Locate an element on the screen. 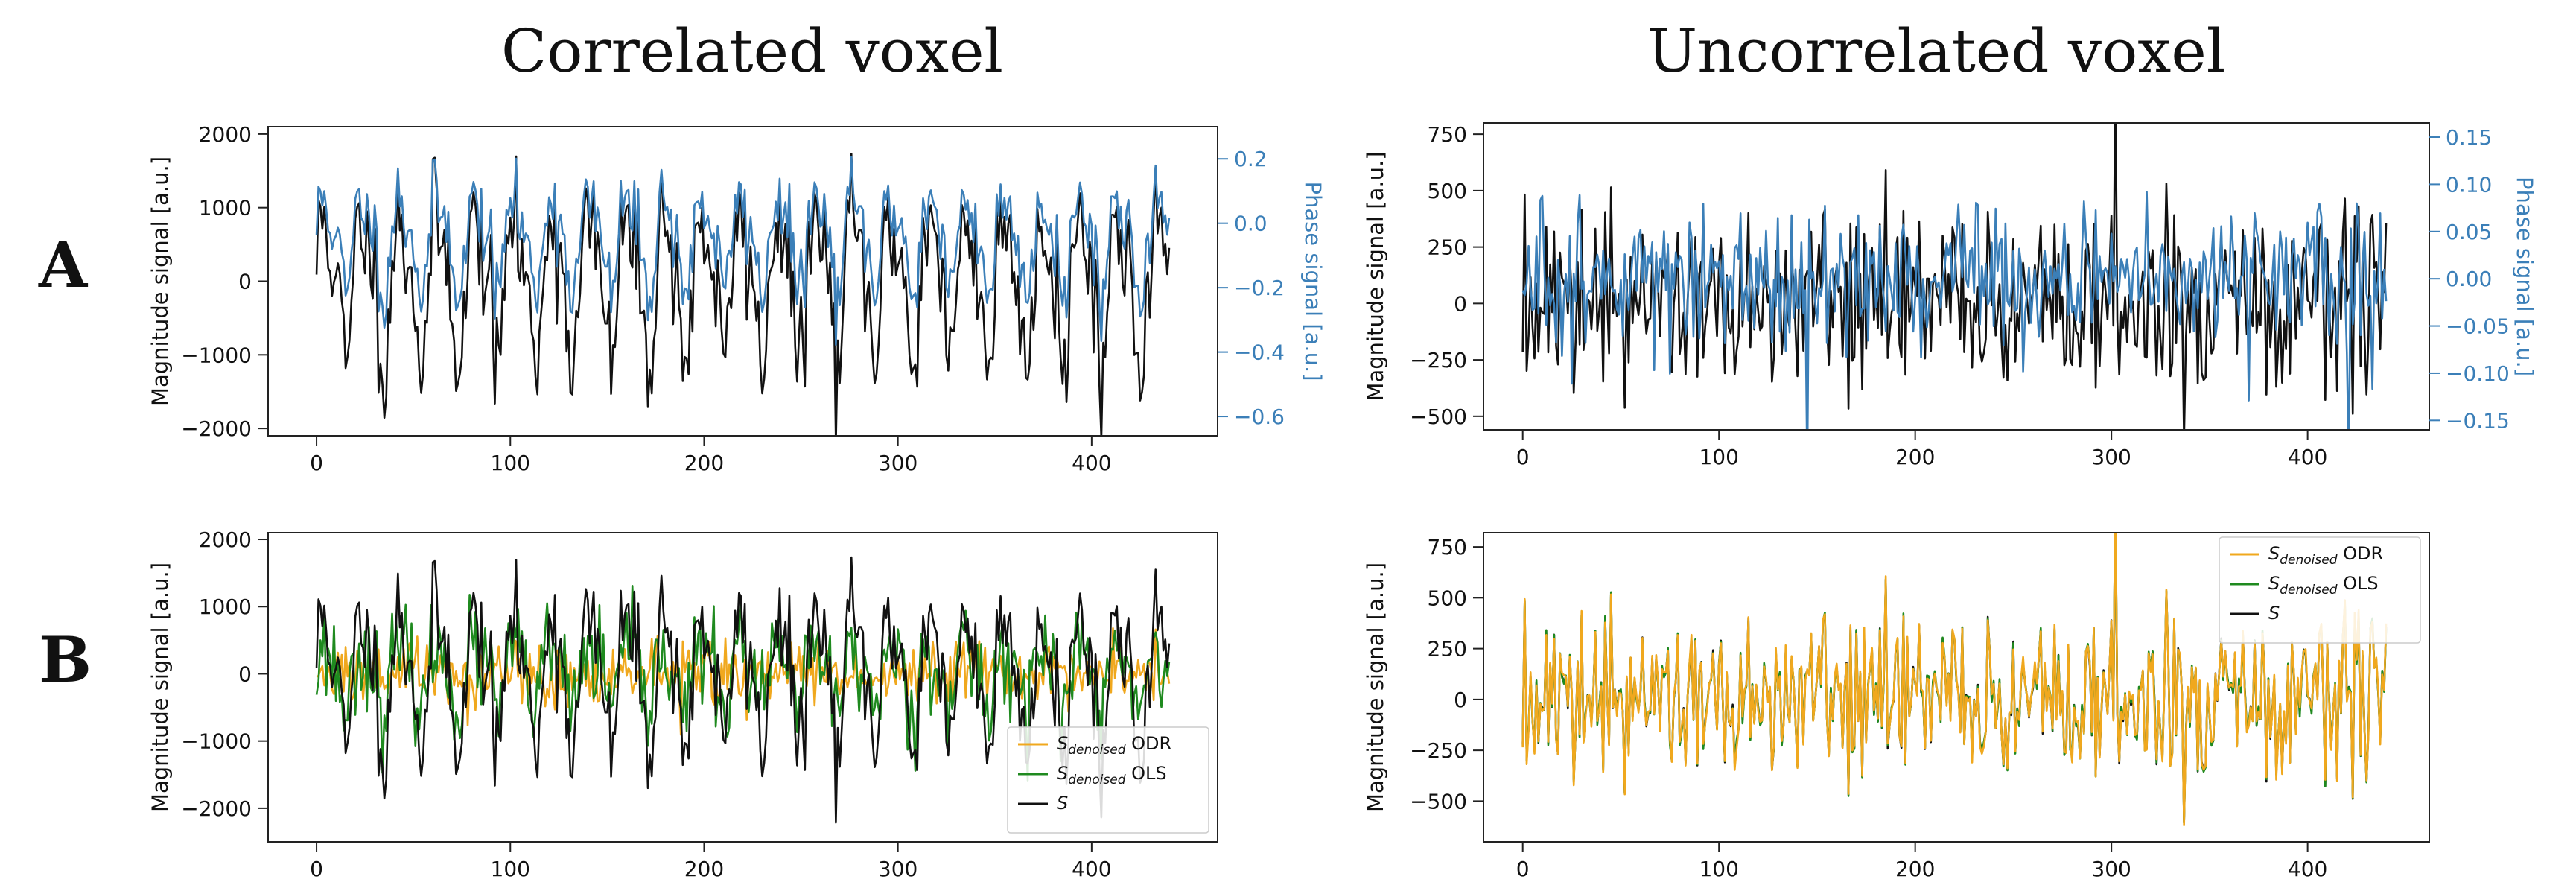 The height and width of the screenshot is (894, 2576). y-right-tick-label: −0.10 is located at coordinates (2478, 374).